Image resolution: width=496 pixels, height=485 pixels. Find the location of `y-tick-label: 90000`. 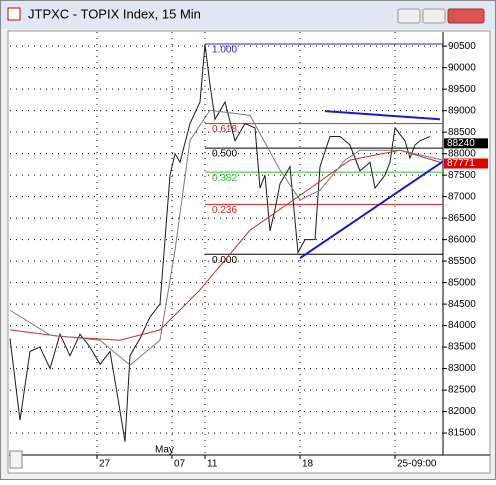

y-tick-label: 90000 is located at coordinates (462, 67).